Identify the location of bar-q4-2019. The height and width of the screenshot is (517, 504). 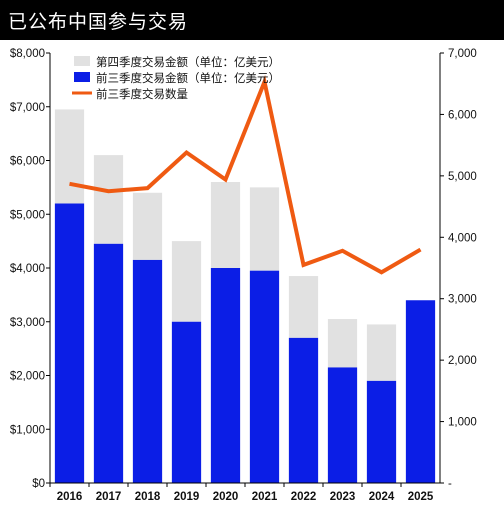
(186, 281).